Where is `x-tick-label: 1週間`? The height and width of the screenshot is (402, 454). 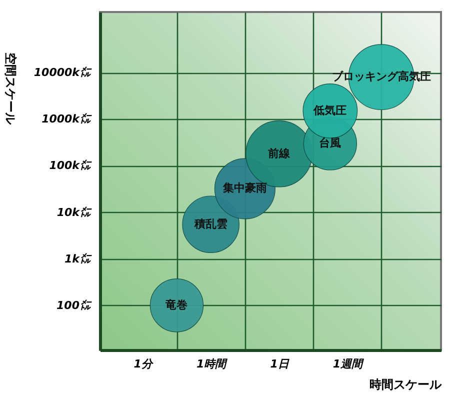 x-tick-label: 1週間 is located at coordinates (348, 364).